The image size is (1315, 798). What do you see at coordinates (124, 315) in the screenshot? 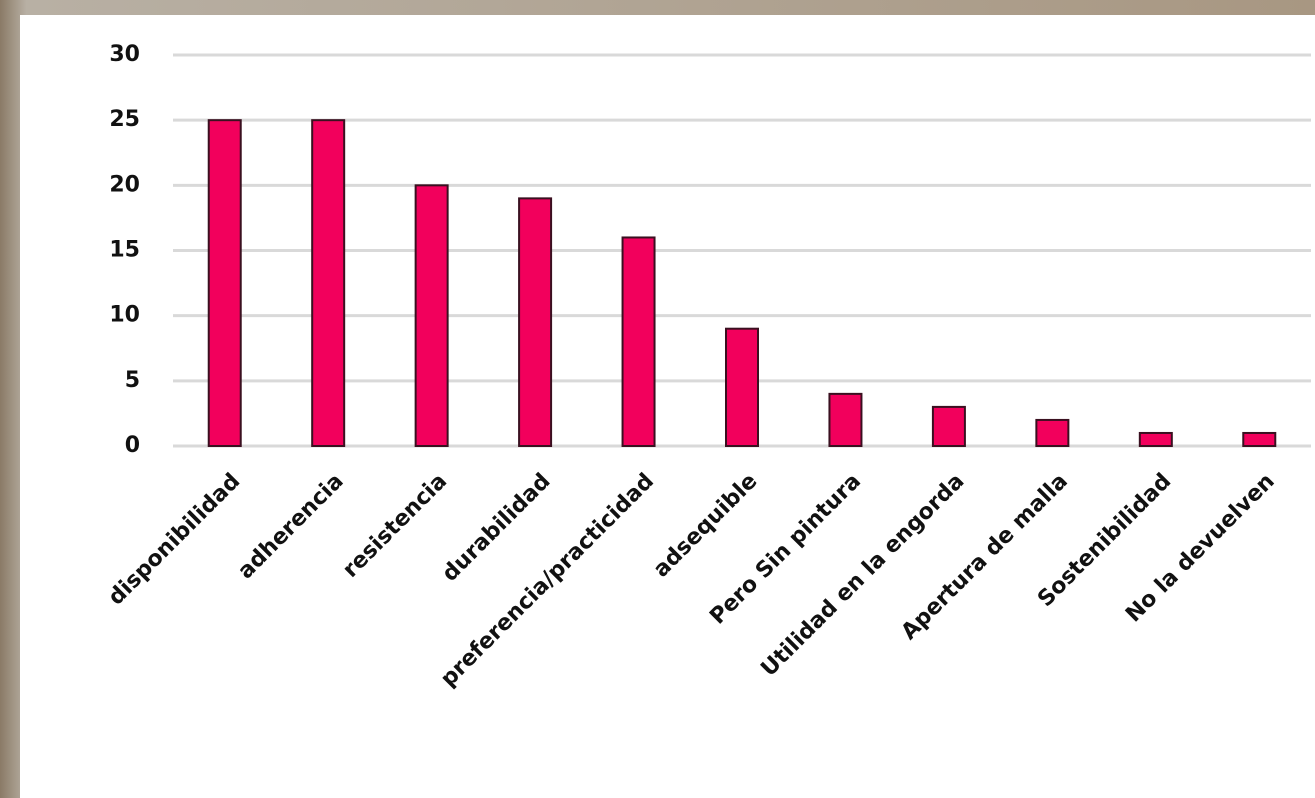
I see `y-tick-label: 10` at bounding box center [124, 315].